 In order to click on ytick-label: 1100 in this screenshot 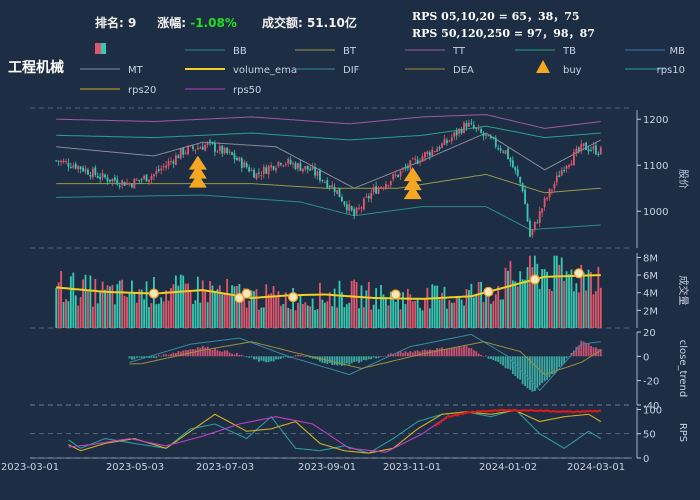, I will do `click(655, 166)`.